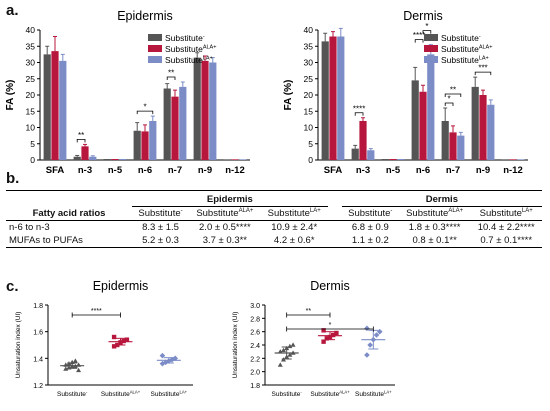 This screenshot has height=411, width=550. What do you see at coordinates (160, 228) in the screenshot?
I see `table-cell: 8.3 ± 1.5` at bounding box center [160, 228].